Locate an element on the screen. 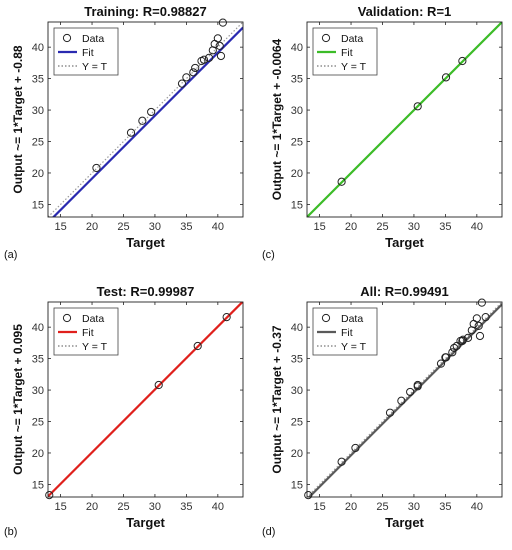 This screenshot has height=550, width=512. y-axis-label: Output ~= 1*Target + -0.0064 is located at coordinates (277, 119).